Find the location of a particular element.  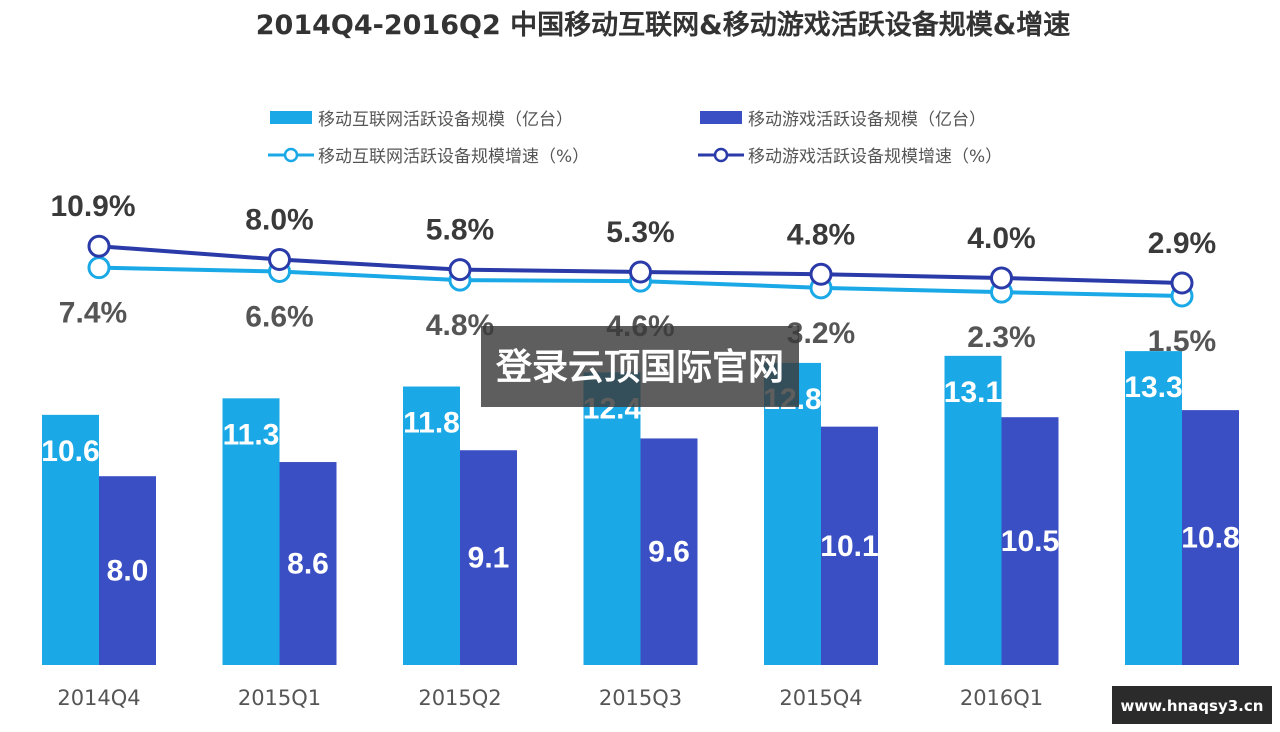

legend-swatch-game-bar is located at coordinates (721, 117).